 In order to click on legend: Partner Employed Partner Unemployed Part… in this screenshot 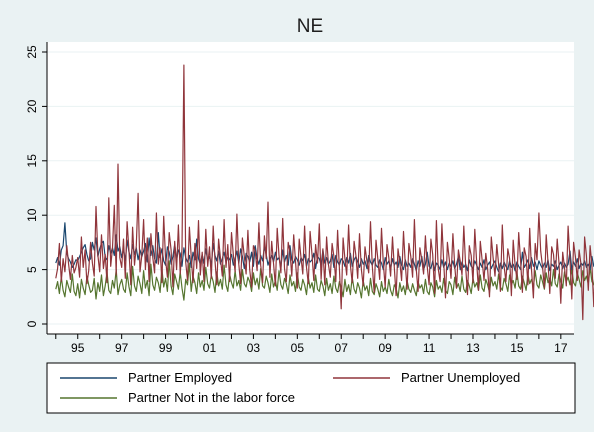, I will do `click(311, 388)`.